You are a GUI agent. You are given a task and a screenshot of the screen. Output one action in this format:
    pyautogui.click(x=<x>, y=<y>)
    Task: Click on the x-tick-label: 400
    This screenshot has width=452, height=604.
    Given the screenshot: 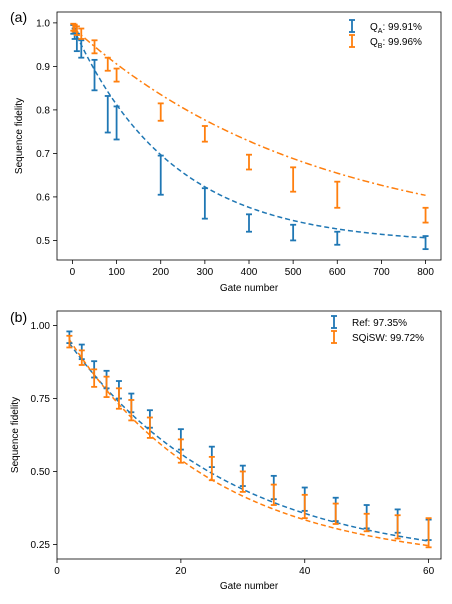 What is the action you would take?
    pyautogui.click(x=249, y=272)
    